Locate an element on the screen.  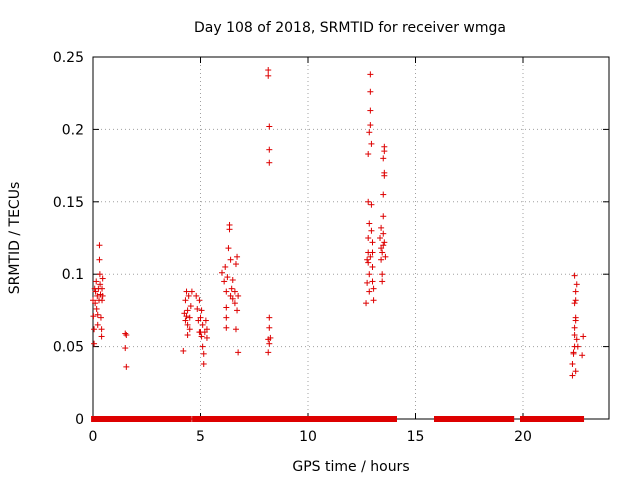
y-tick-label: 0.15 is located at coordinates (68, 203).